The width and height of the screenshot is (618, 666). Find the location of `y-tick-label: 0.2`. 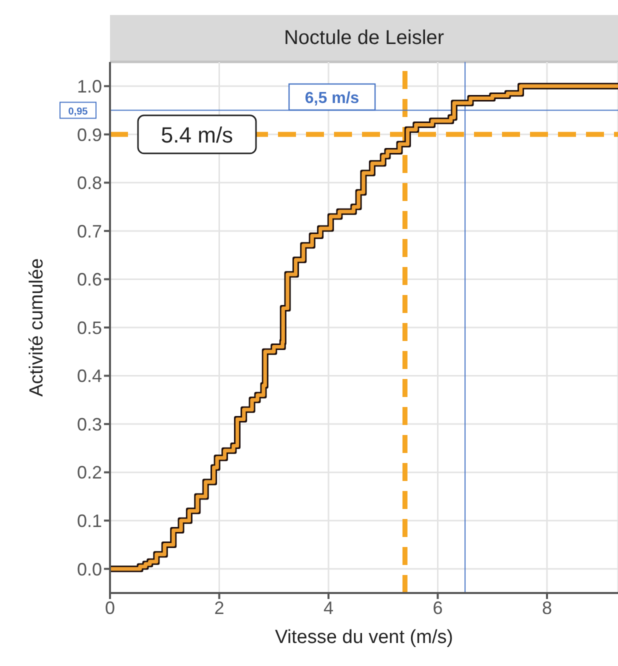

y-tick-label: 0.2 is located at coordinates (89, 472).